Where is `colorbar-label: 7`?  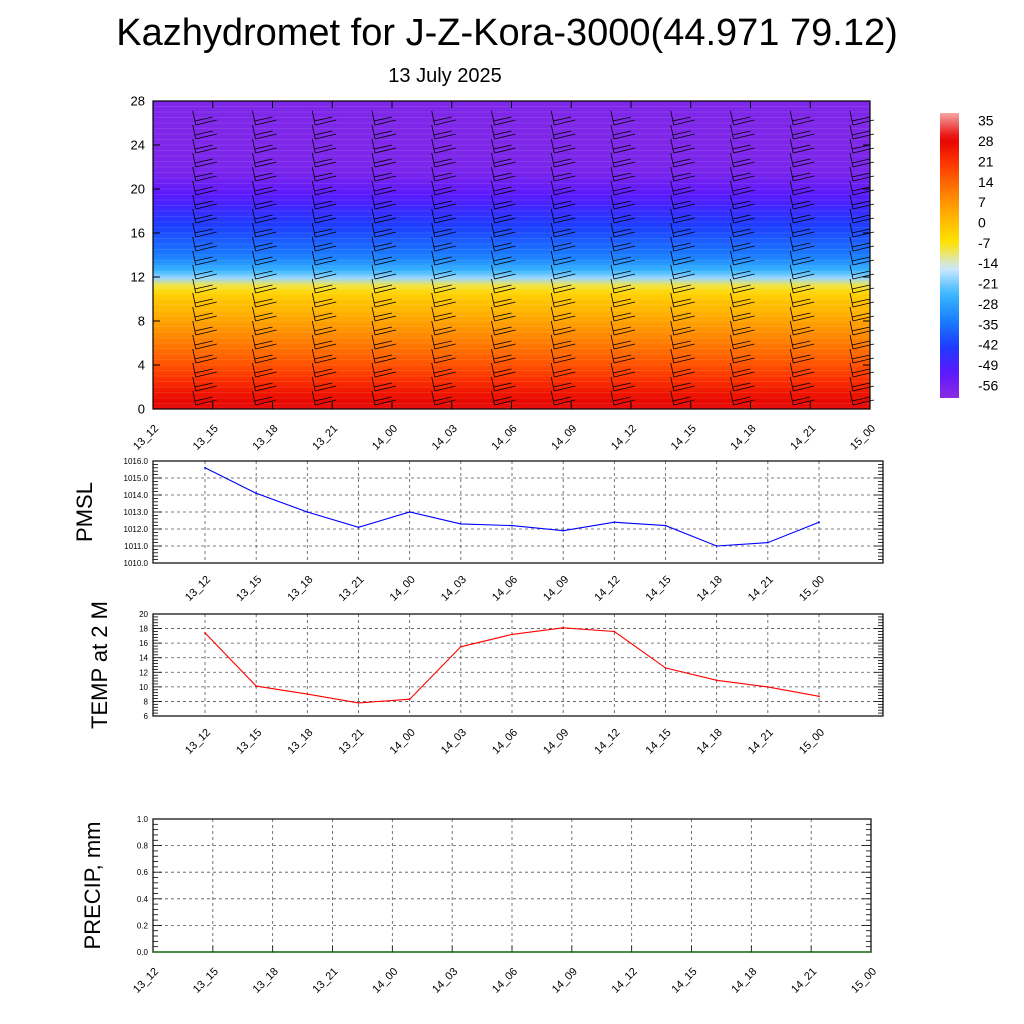
colorbar-label: 7 is located at coordinates (982, 202).